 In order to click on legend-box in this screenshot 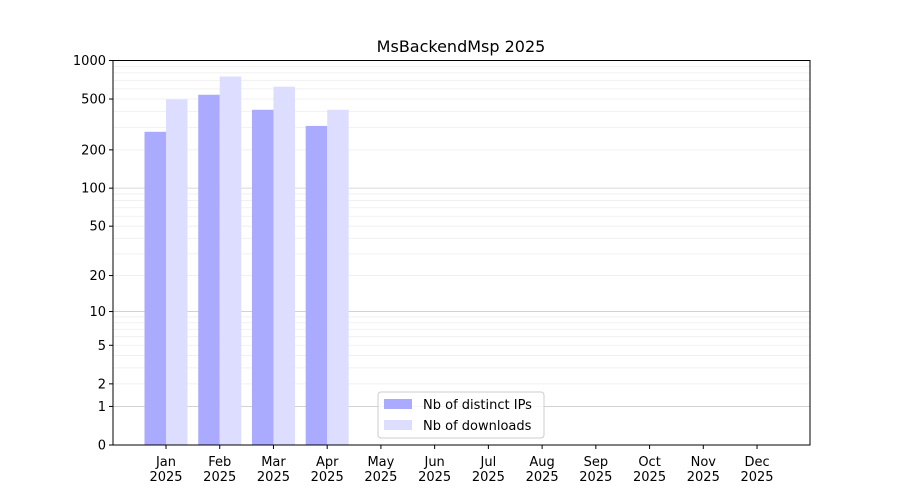, I will do `click(461, 415)`.